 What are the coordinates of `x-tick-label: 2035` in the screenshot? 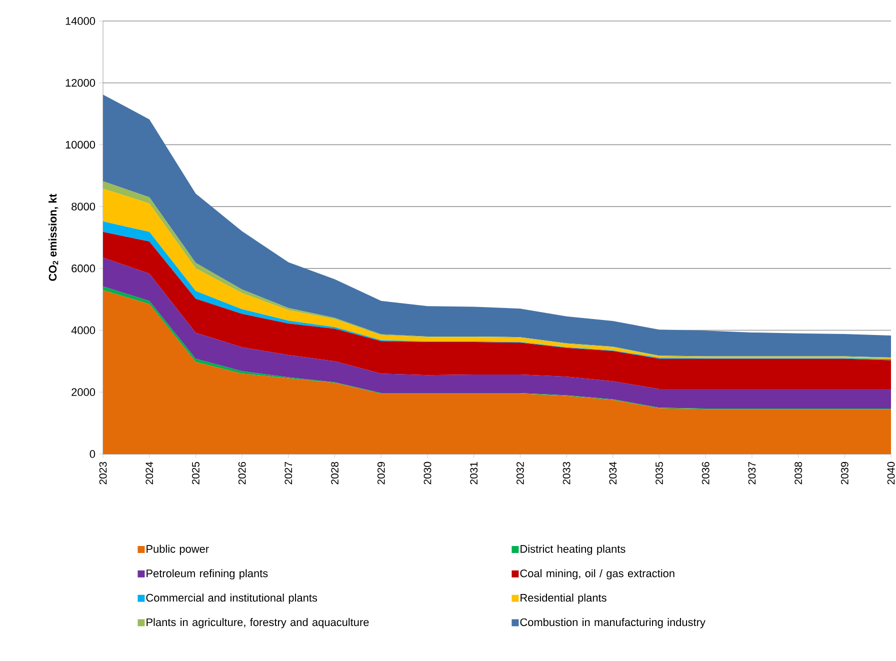 It's located at (659, 473).